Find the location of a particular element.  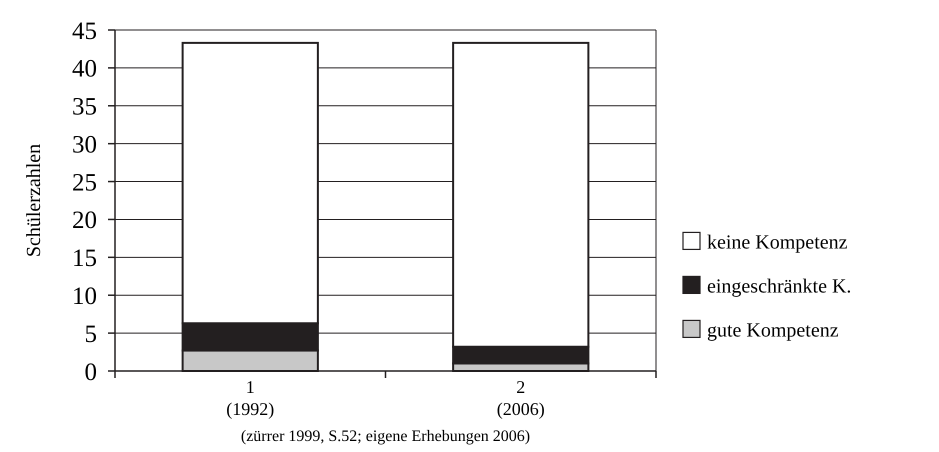

text: (zürrer 1999, S.52; eigene Erhebungen 2006) is located at coordinates (385, 436).